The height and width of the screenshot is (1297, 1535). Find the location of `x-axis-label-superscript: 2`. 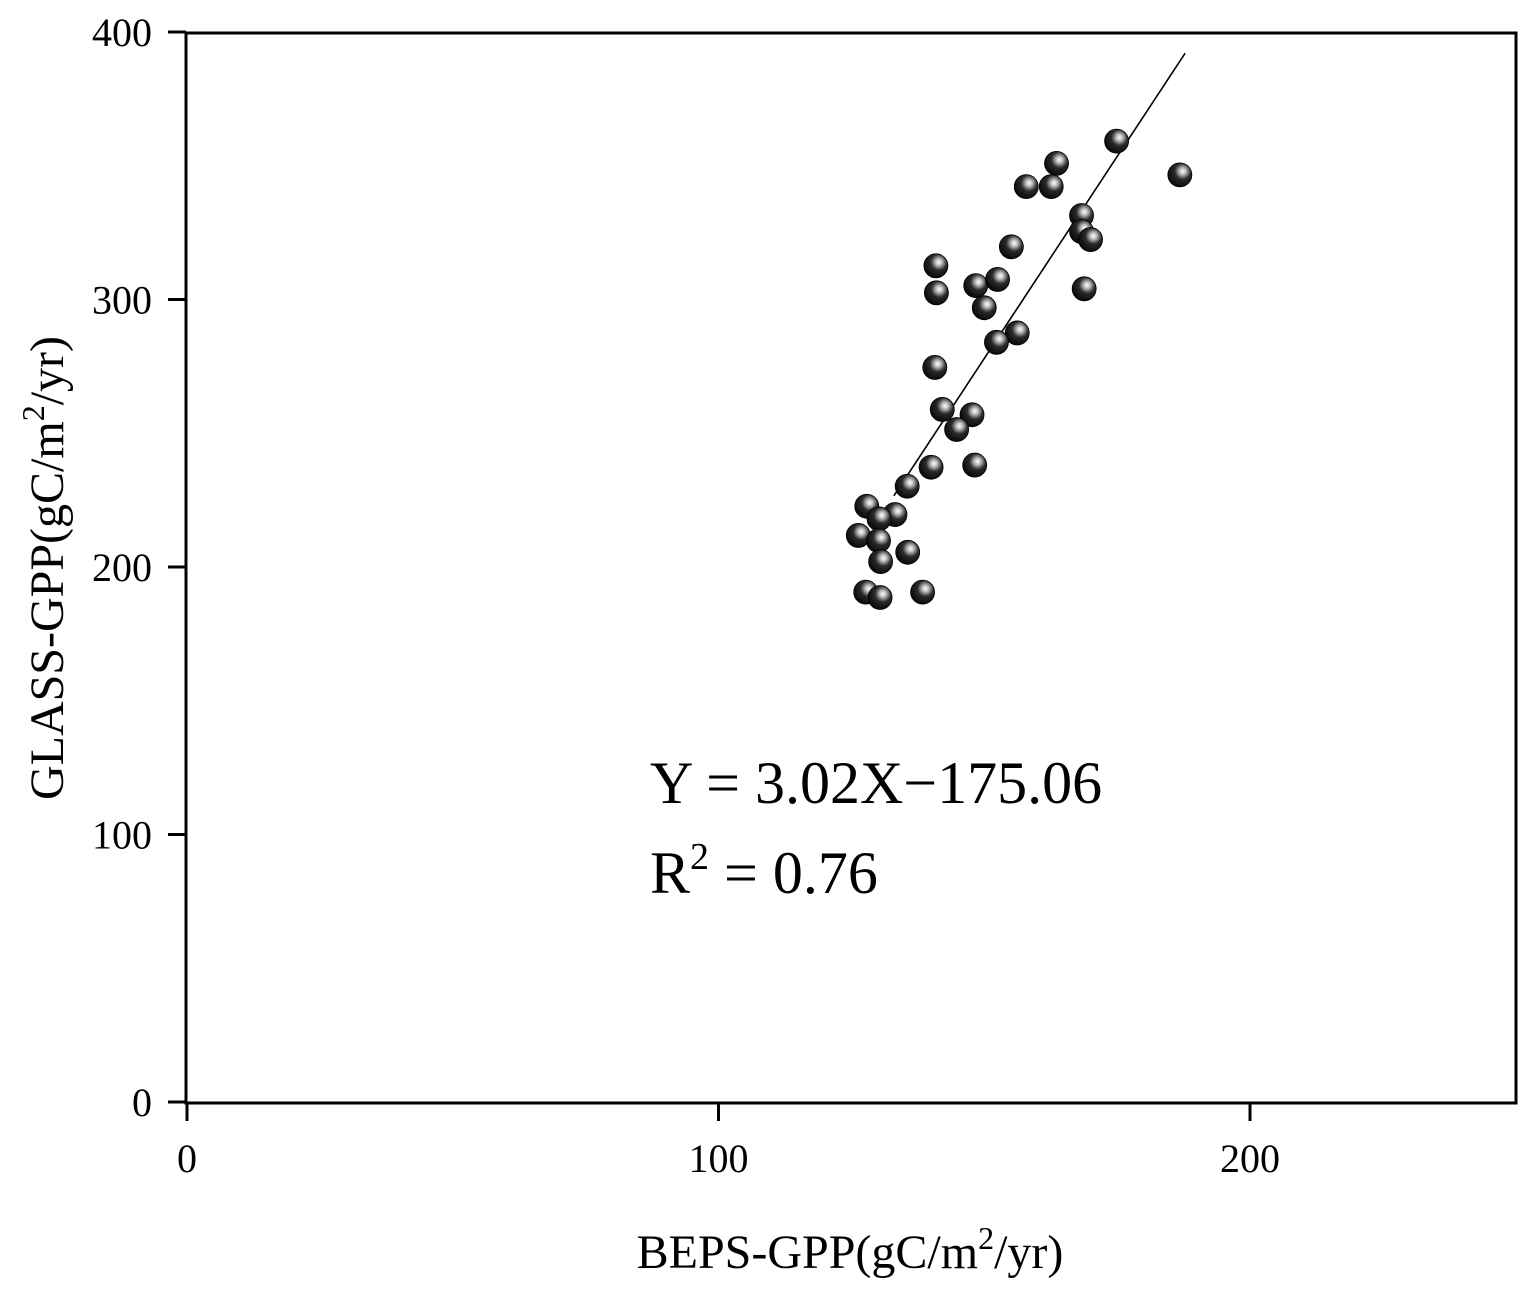

x-axis-label-superscript: 2 is located at coordinates (986, 1238).